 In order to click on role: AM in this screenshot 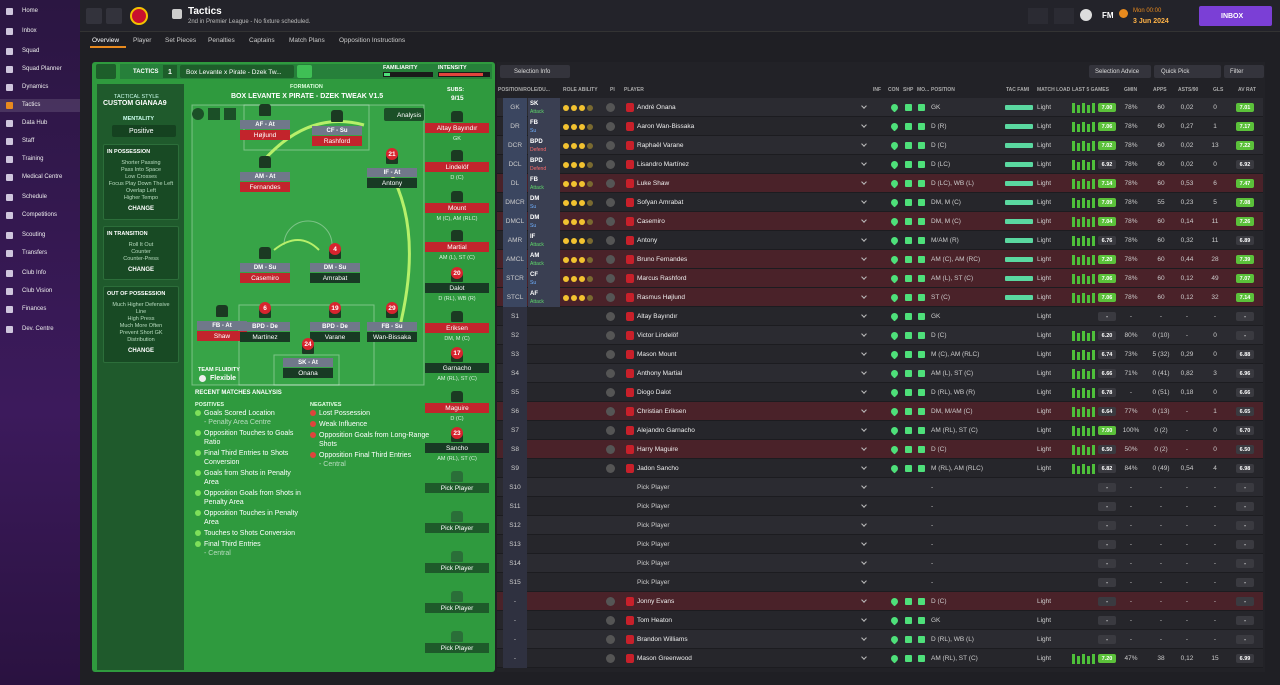, I will do `click(535, 256)`.